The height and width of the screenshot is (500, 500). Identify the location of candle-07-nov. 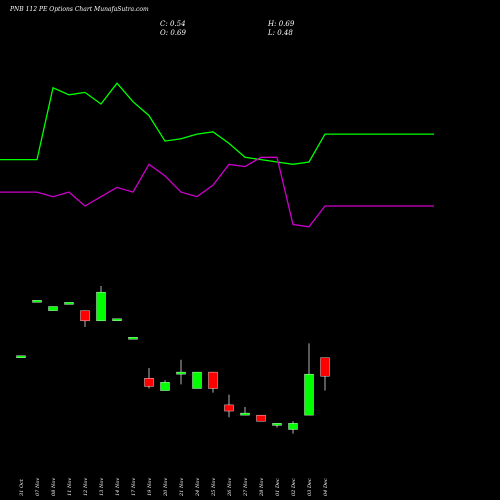
(37, 301).